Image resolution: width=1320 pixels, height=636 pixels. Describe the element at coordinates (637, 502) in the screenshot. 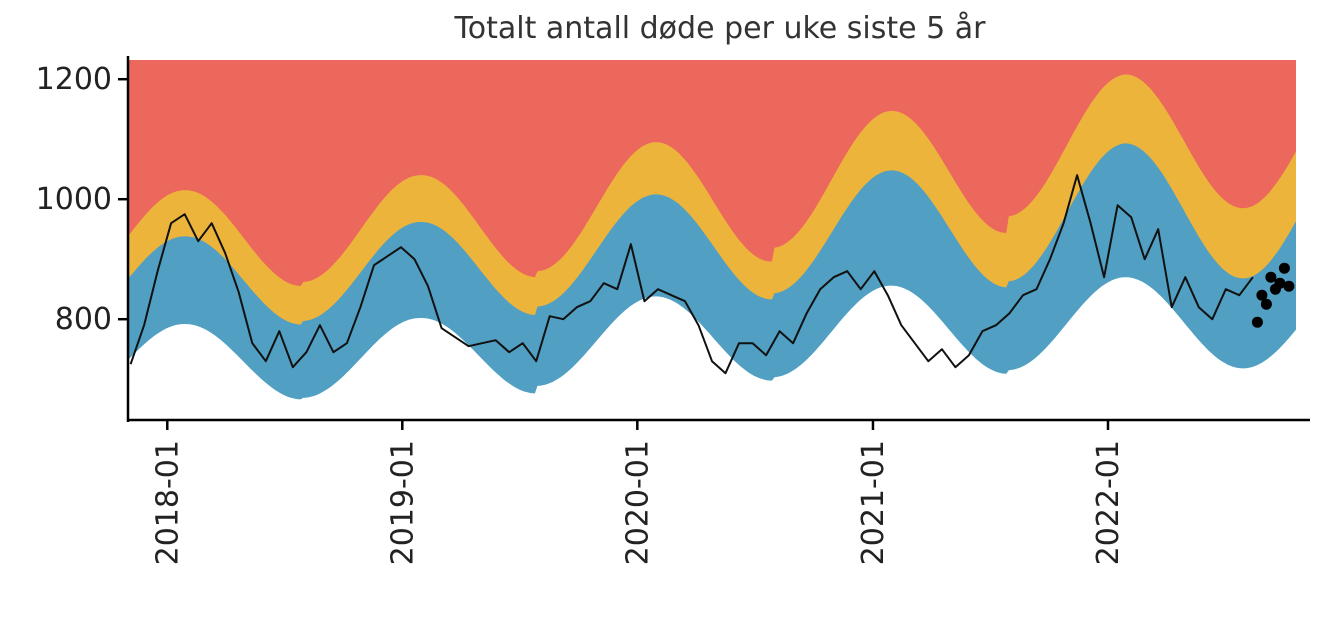

I see `x-tick-label-2: 2020-01` at that location.